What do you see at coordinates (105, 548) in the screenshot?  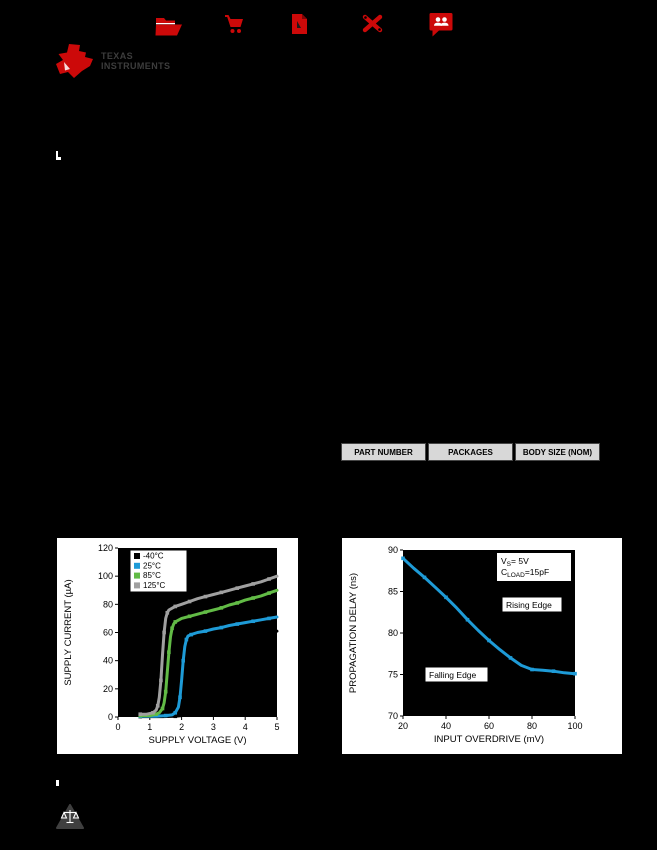 I see `svg-text: 120` at bounding box center [105, 548].